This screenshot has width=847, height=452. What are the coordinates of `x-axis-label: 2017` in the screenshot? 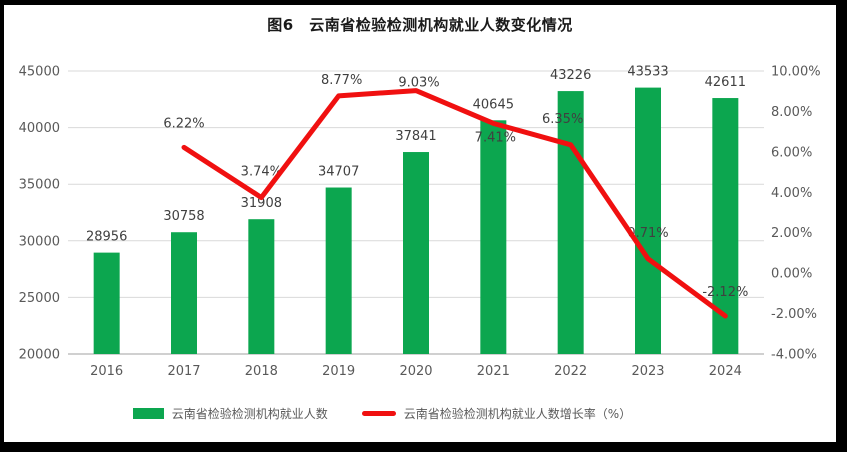 It's located at (183, 371).